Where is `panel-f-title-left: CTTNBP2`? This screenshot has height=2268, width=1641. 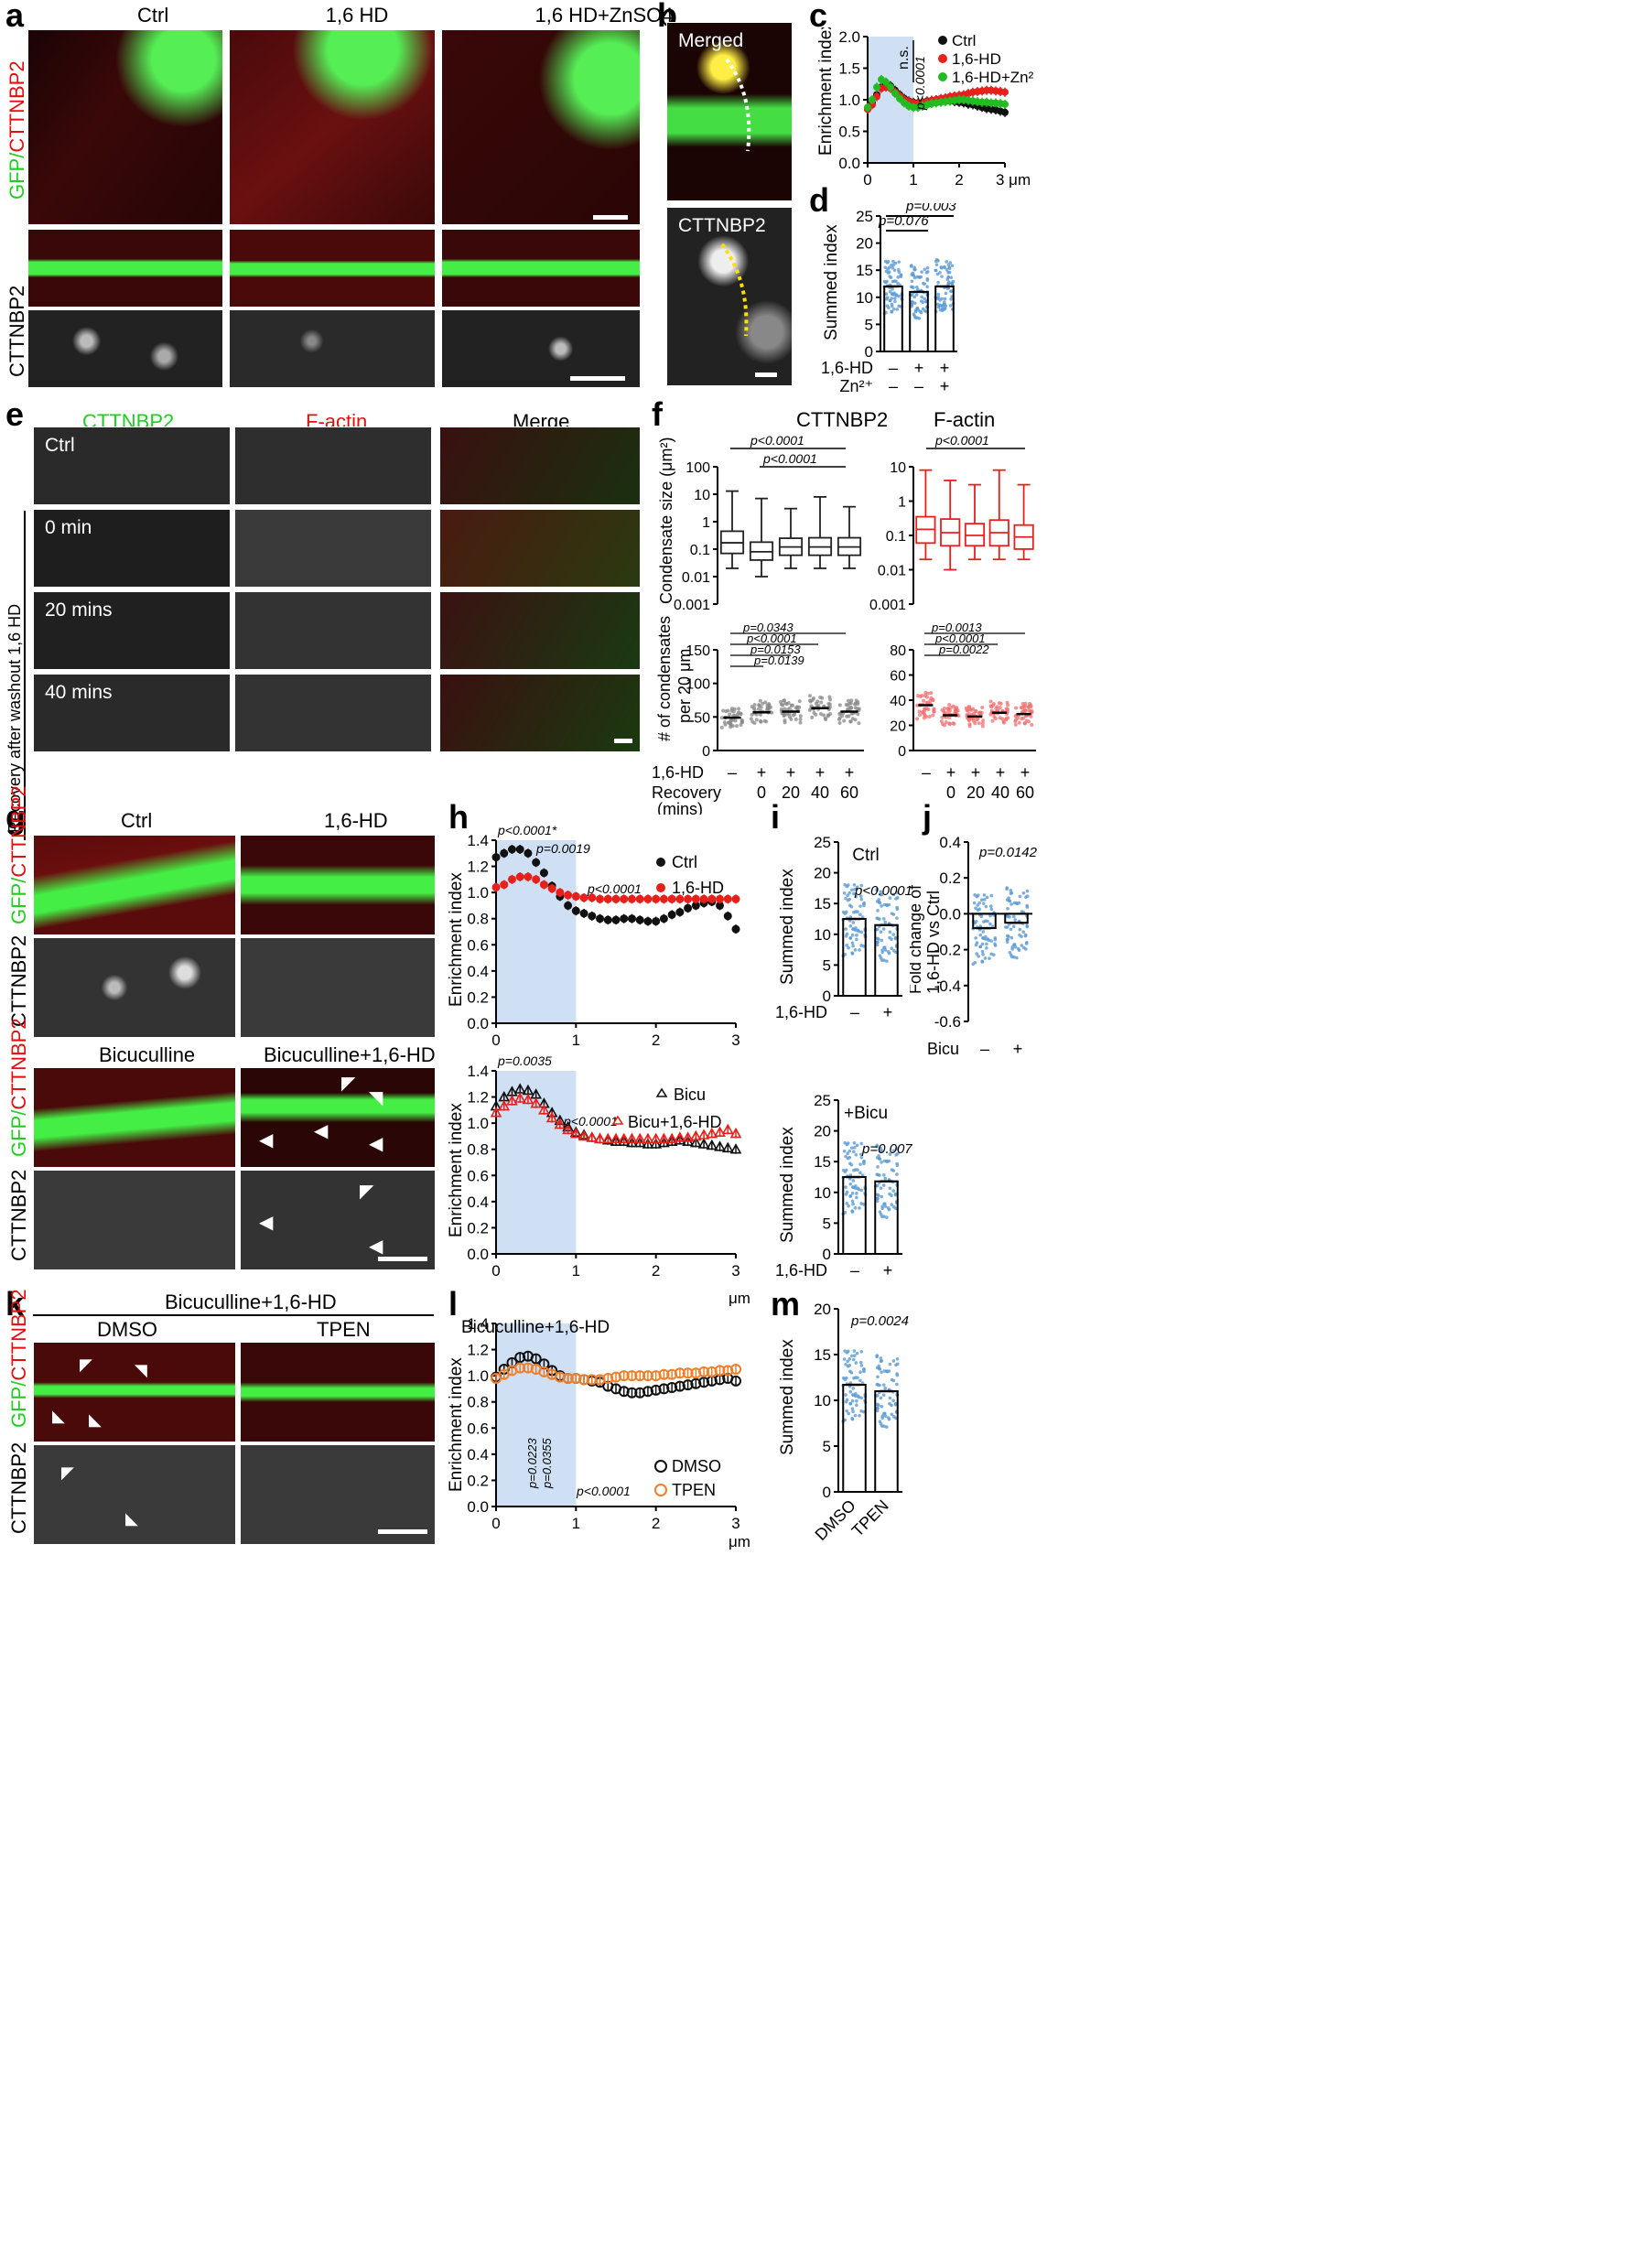 panel-f-title-left: CTTNBP2 is located at coordinates (843, 419).